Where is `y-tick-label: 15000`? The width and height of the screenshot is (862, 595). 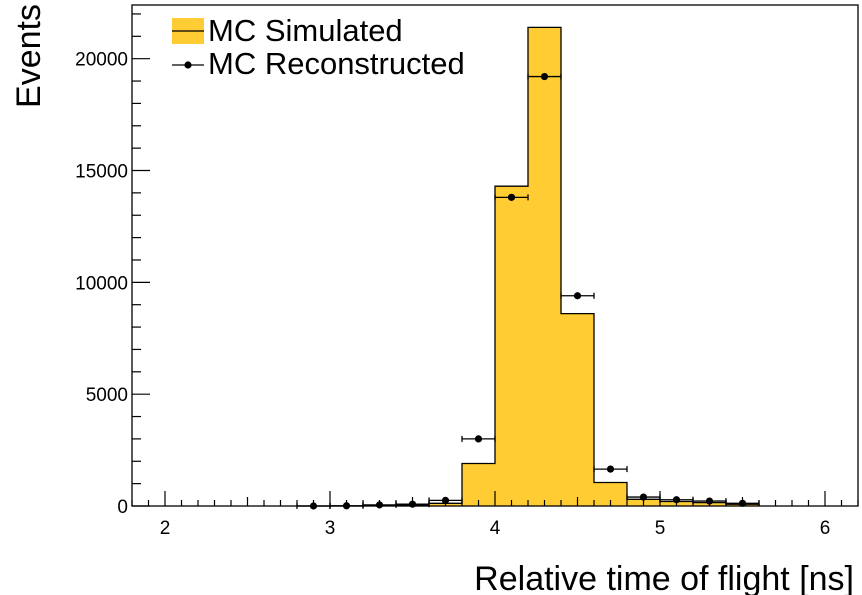
y-tick-label: 15000 is located at coordinates (101, 172).